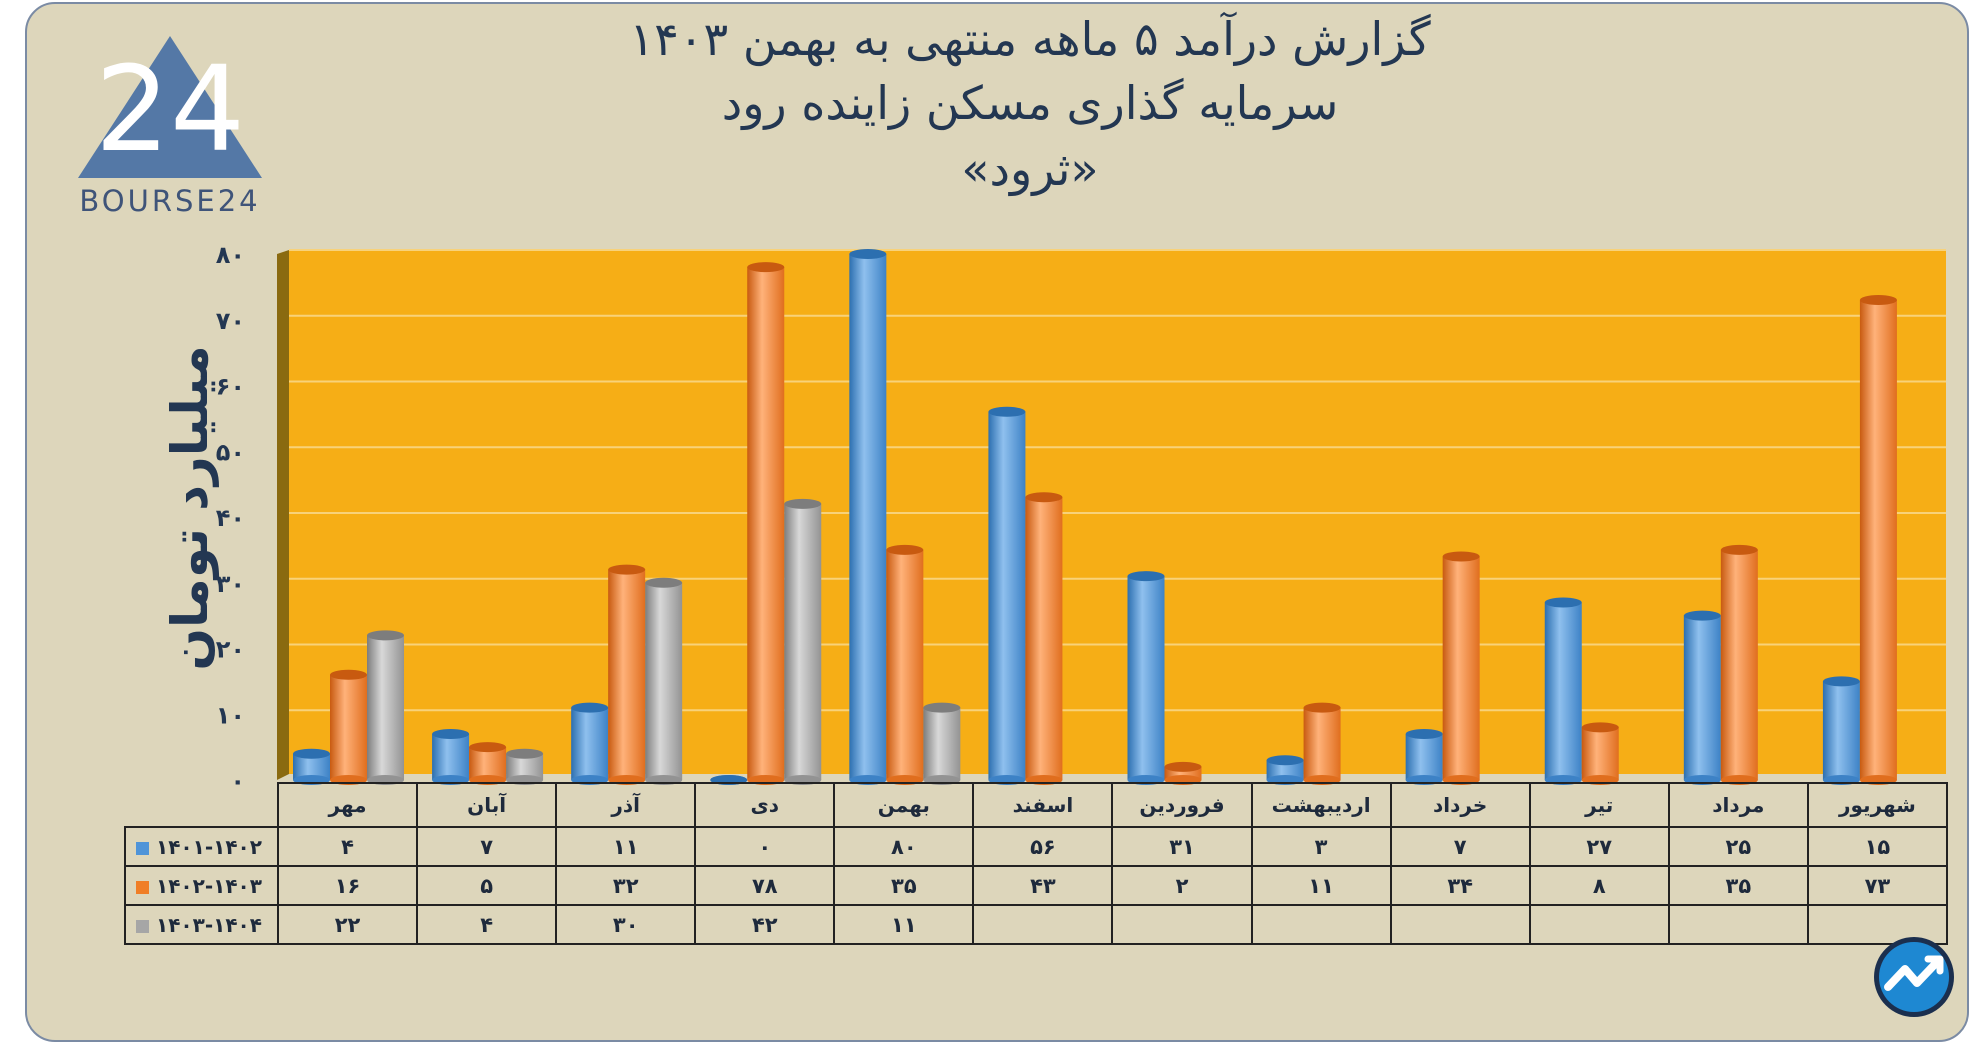 The height and width of the screenshot is (1047, 1986). What do you see at coordinates (1738, 846) in the screenshot?
I see `data-label: ۲۵` at bounding box center [1738, 846].